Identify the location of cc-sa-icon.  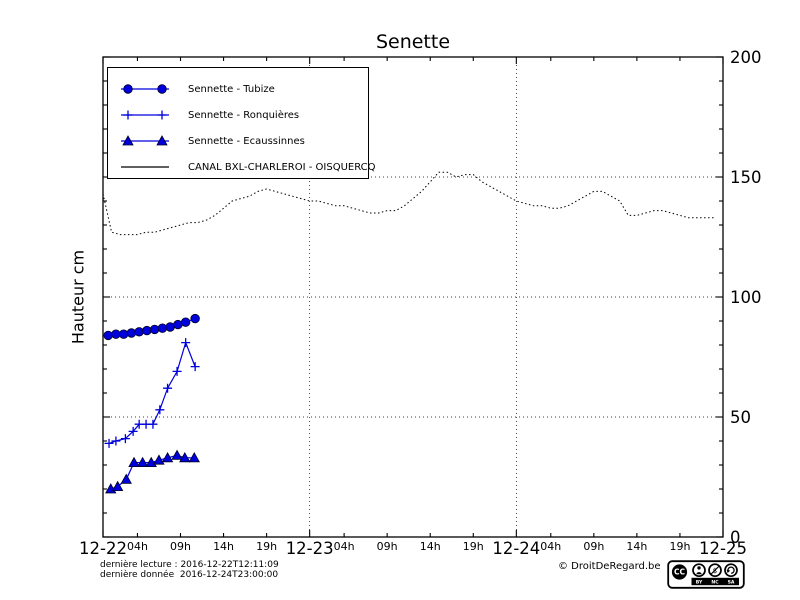
(731, 570).